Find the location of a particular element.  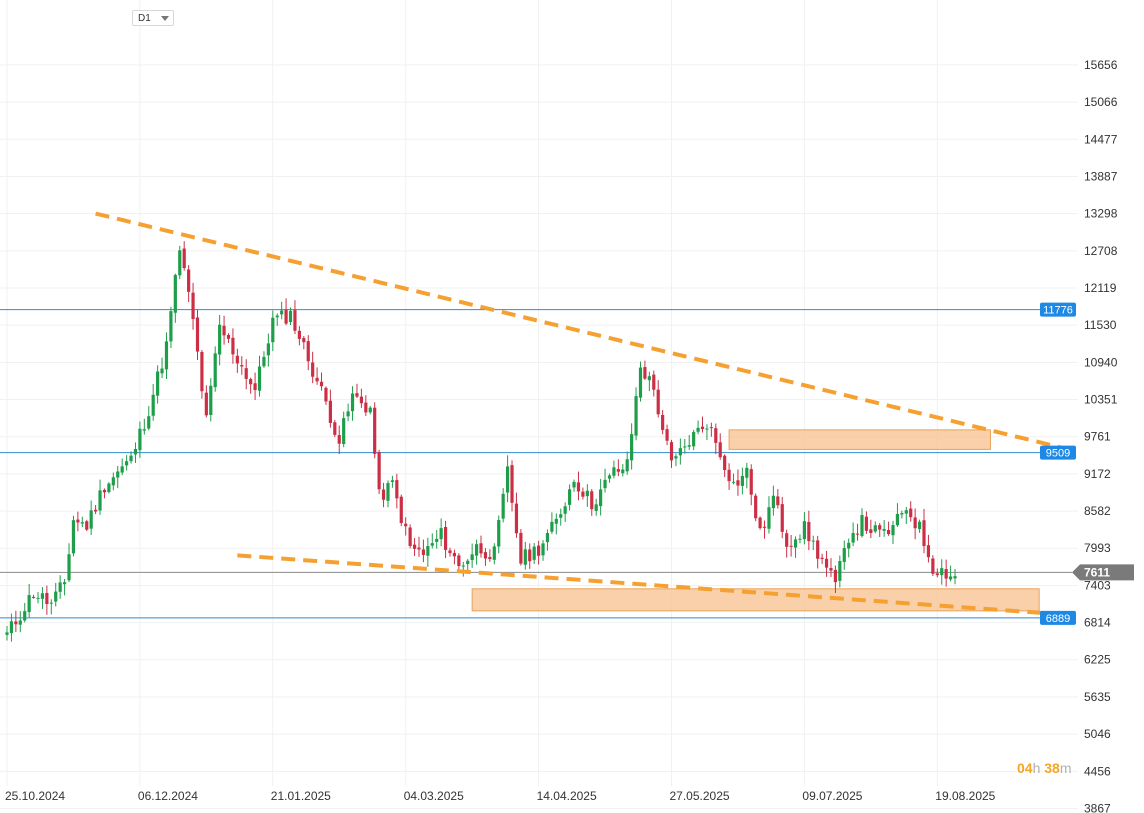

x-tick-label: 04.03.2025 is located at coordinates (434, 796).